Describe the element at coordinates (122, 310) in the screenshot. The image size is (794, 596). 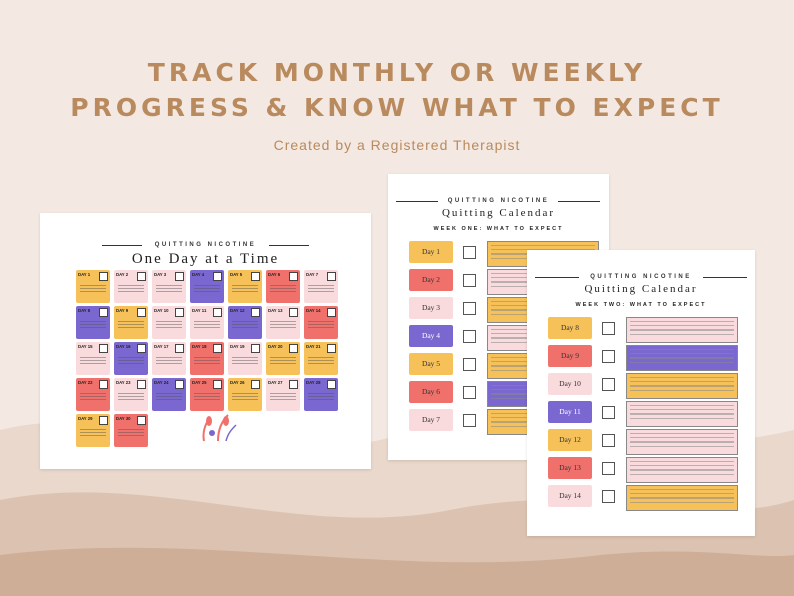
I see `month-day-label: DAY 9` at that location.